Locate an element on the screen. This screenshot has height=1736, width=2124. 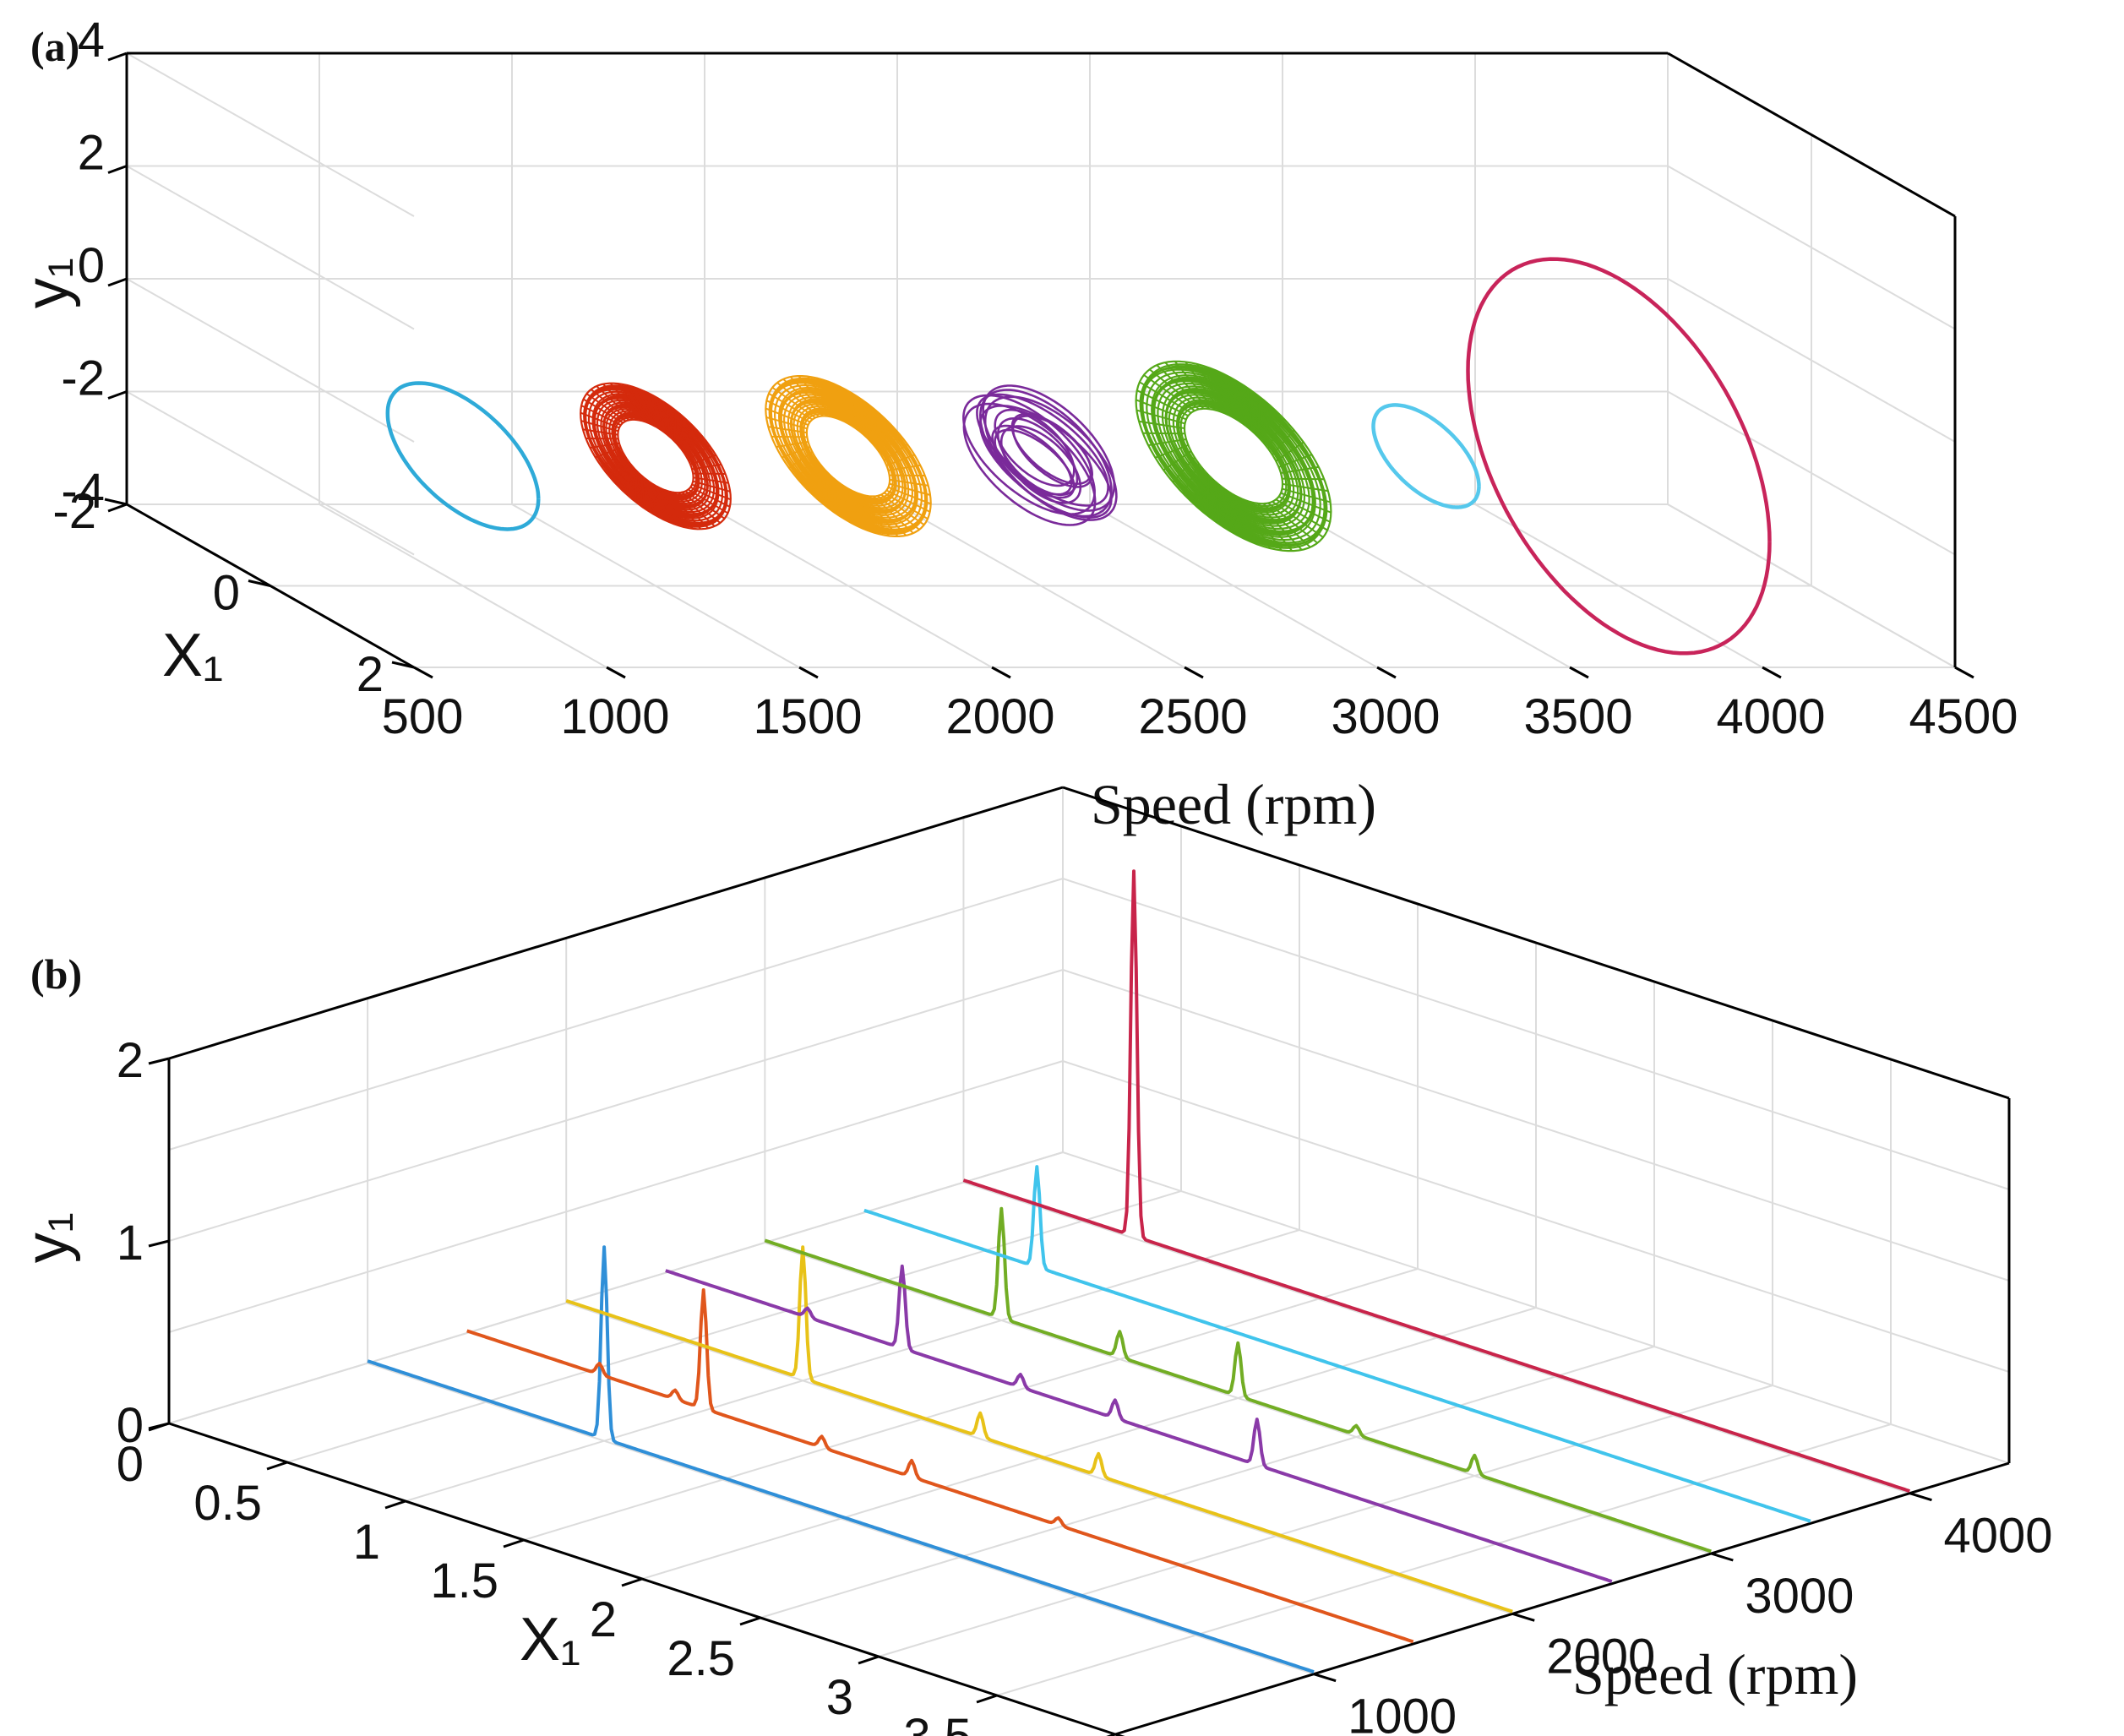
panel-b-z-axis-label: y₁ is located at coordinates (47, 1237).